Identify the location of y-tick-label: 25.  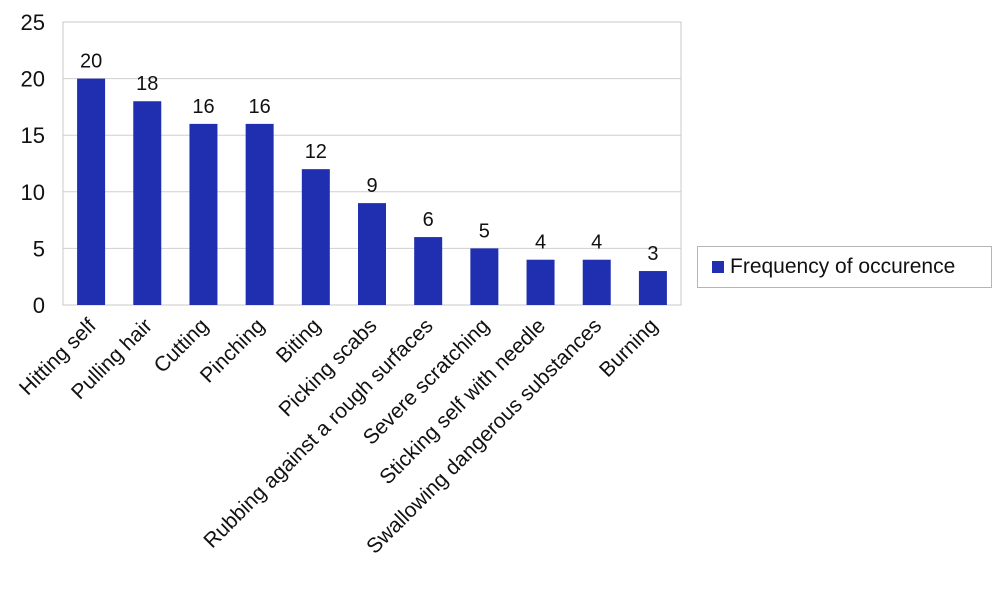
(33, 22).